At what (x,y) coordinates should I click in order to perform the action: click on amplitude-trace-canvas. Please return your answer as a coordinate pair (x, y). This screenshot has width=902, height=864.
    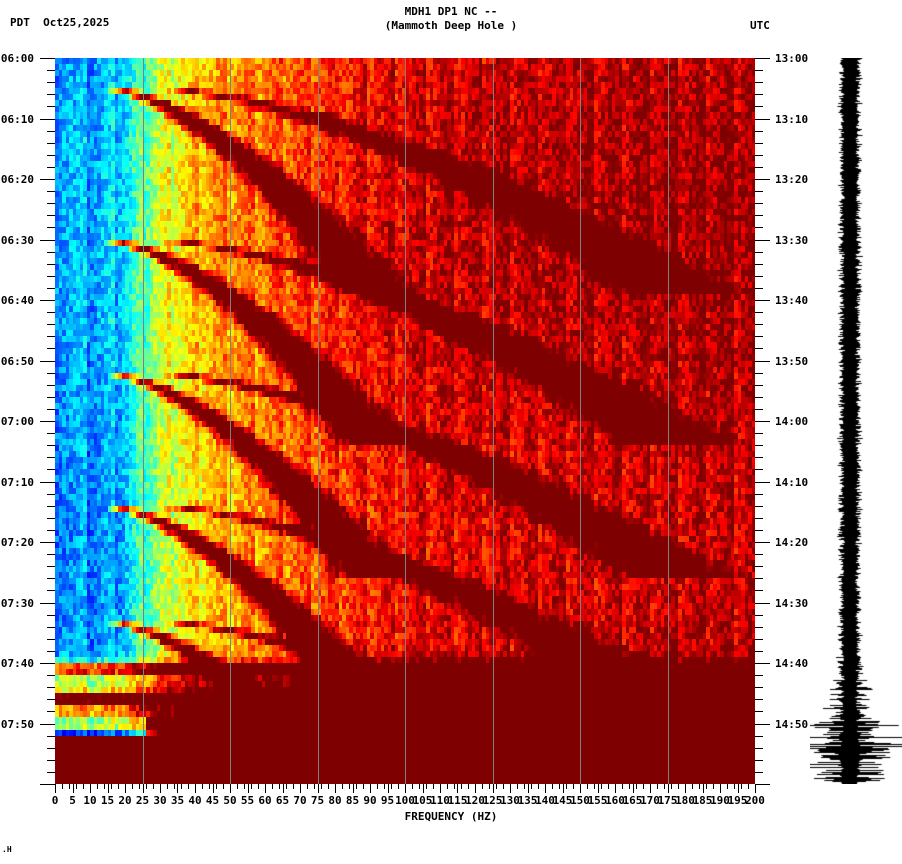
    Looking at the image, I should click on (856, 421).